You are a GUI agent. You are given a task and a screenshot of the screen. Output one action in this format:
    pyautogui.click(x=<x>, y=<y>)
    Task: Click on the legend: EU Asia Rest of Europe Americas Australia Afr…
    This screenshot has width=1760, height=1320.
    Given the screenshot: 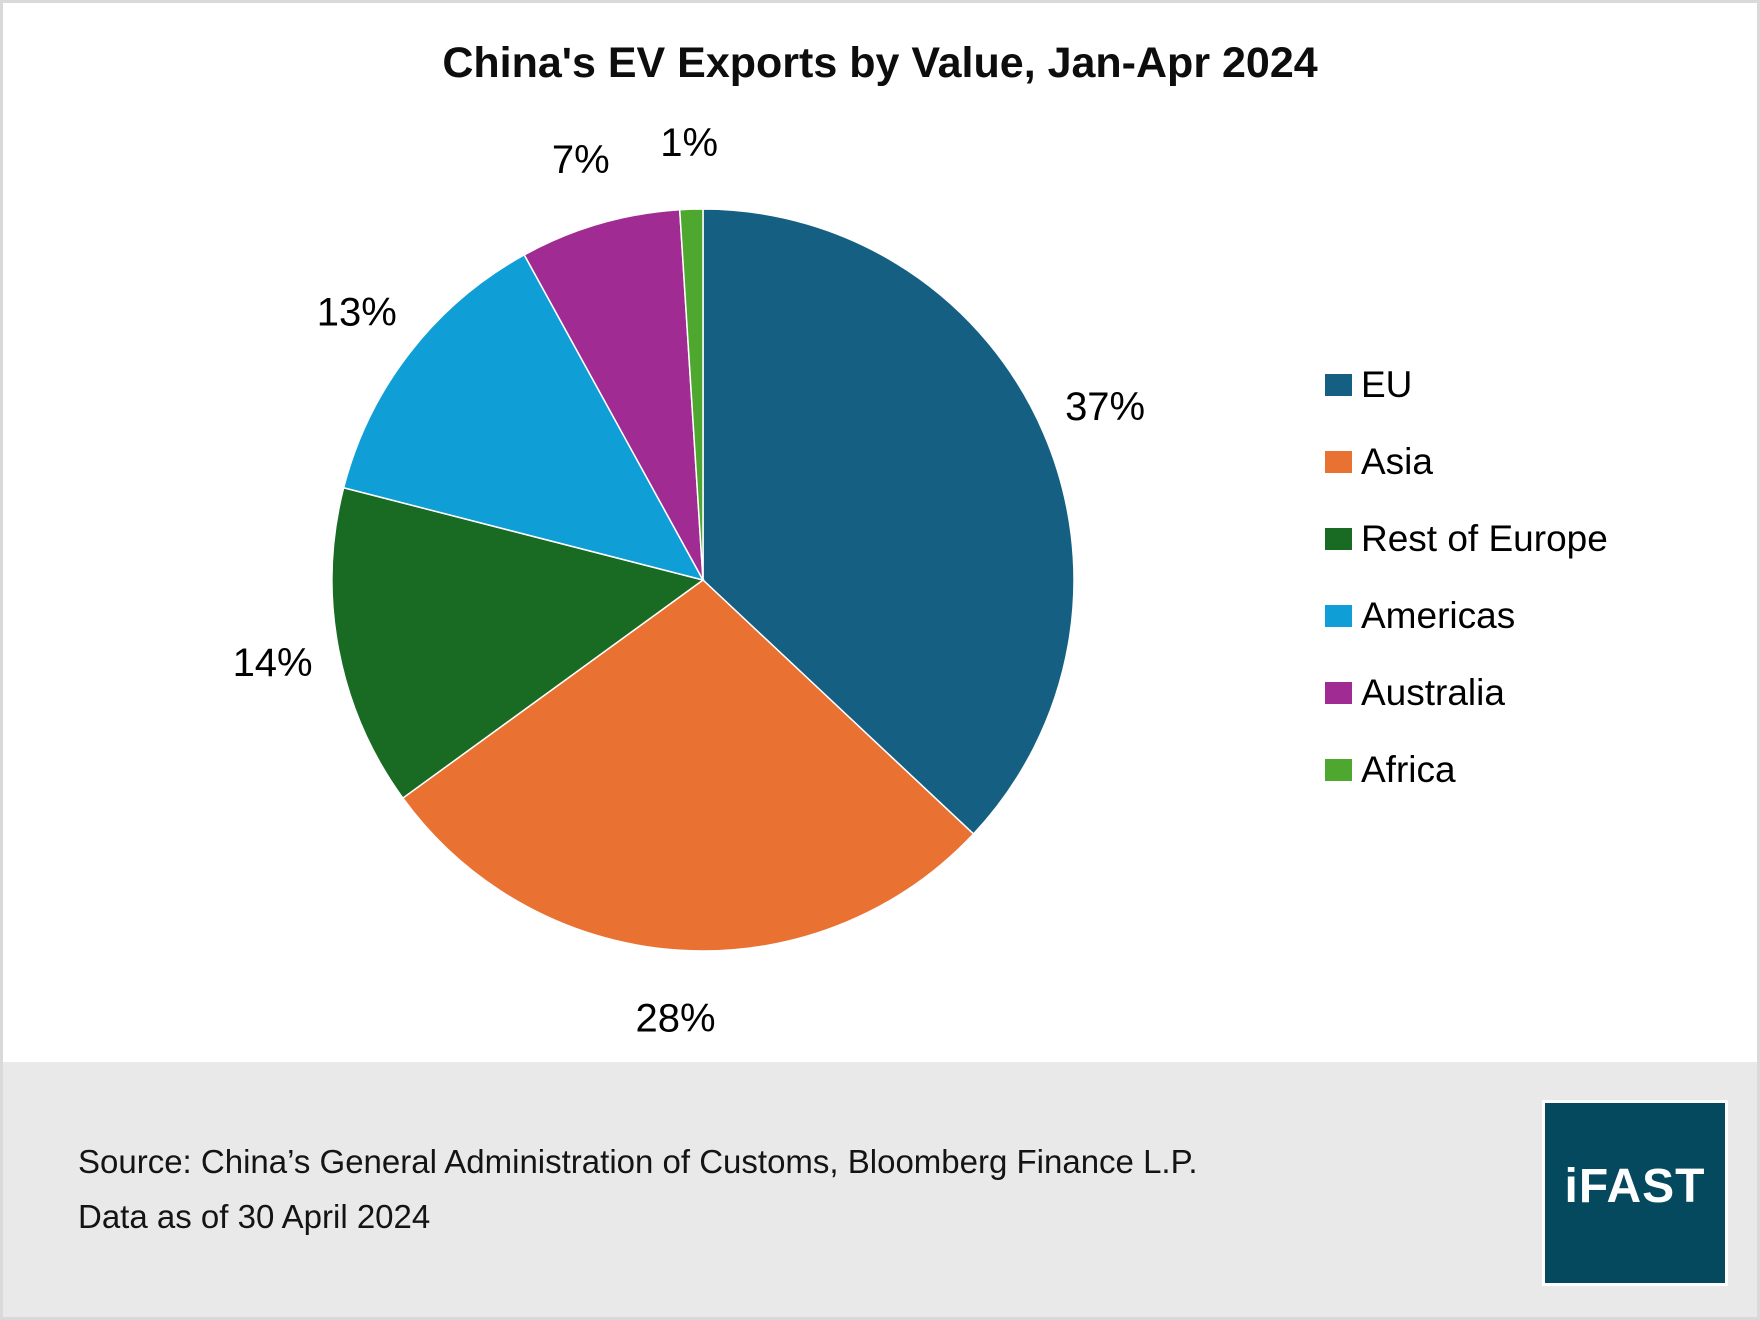 What is the action you would take?
    pyautogui.click(x=1466, y=577)
    